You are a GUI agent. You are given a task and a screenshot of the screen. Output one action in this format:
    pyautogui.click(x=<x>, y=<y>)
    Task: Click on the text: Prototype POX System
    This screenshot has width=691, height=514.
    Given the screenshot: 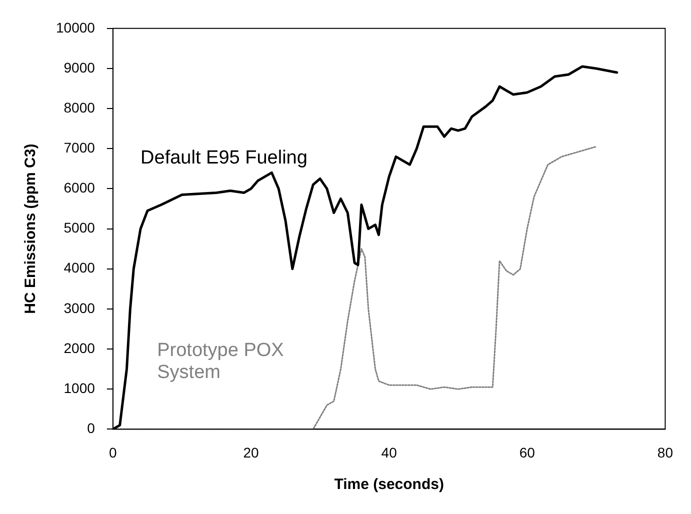 What is the action you would take?
    pyautogui.click(x=220, y=361)
    